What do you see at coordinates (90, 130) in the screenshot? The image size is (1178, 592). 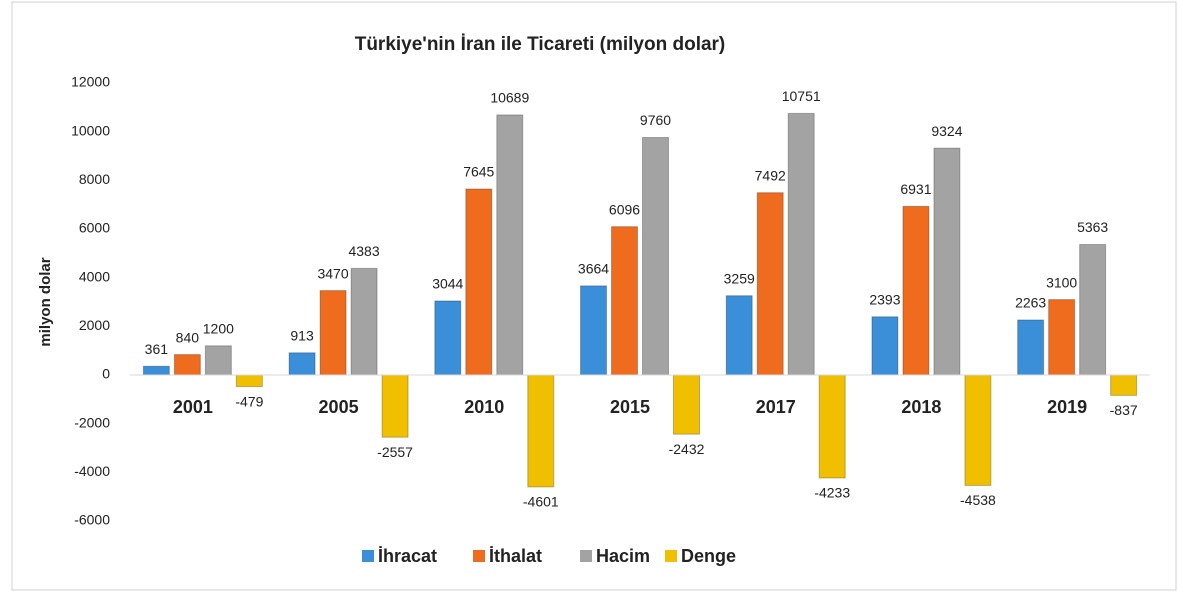 I see `y-tick-label: 10000` at bounding box center [90, 130].